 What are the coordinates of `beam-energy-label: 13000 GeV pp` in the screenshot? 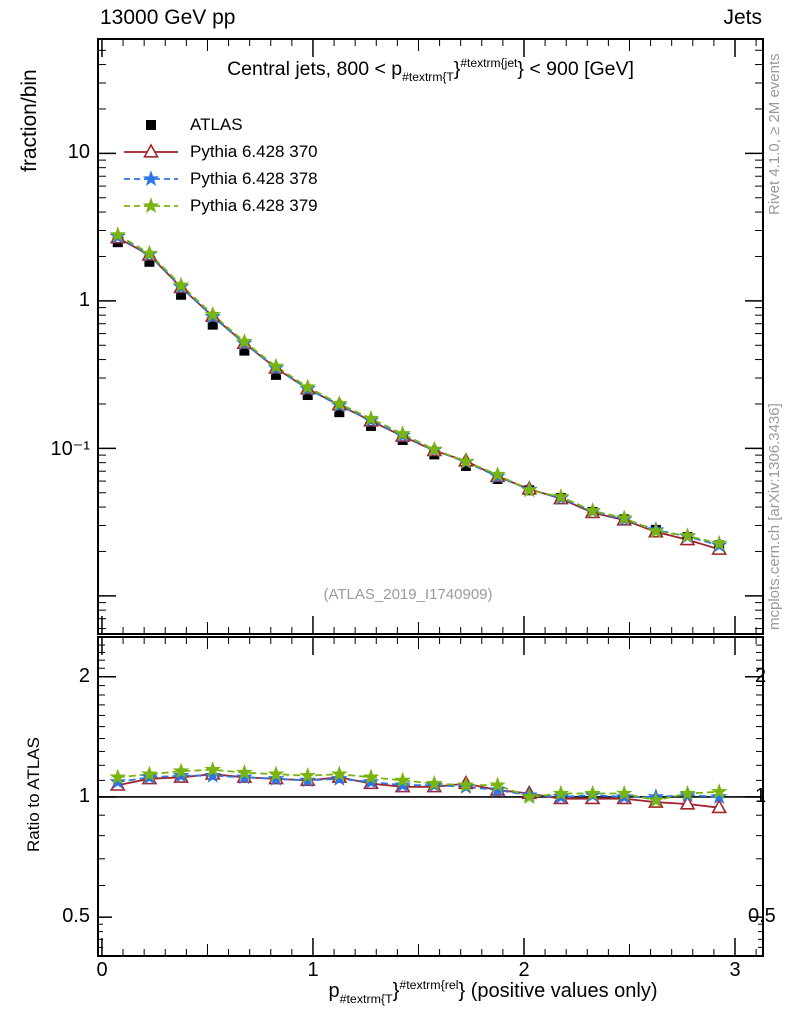 It's located at (168, 17).